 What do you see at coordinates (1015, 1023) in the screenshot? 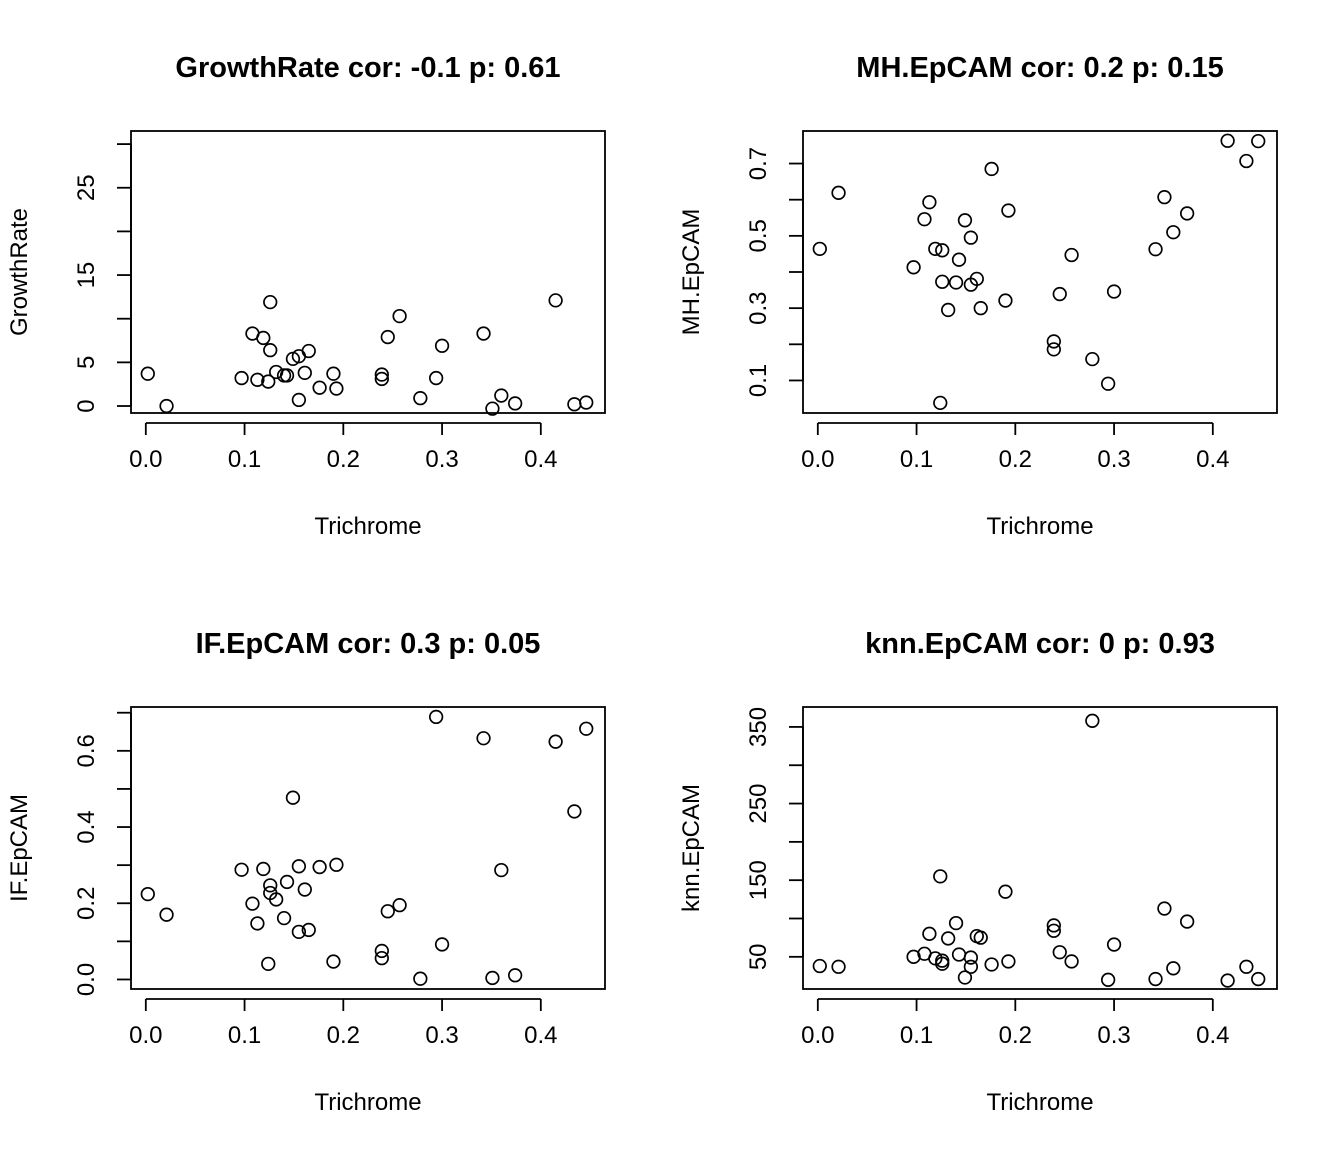
I see `chart-4-x-axis: 0.0 0.1 0.2 0.3 0.4` at bounding box center [1015, 1023].